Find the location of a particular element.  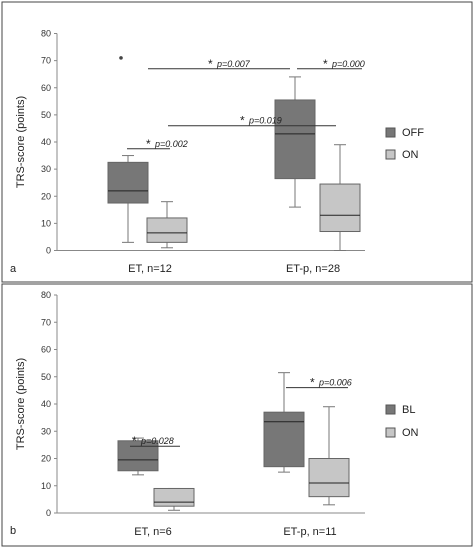

category-label: ET, n=6 is located at coordinates (153, 532).